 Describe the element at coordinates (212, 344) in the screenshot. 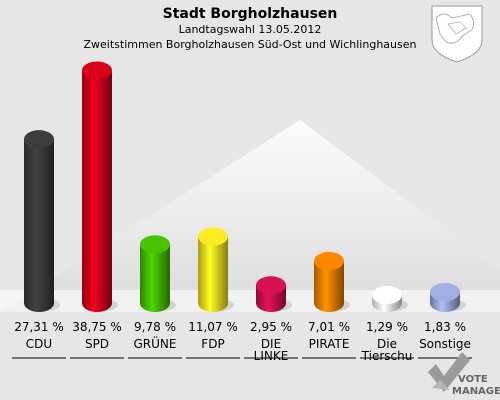

I see `category-label-3: FDP` at that location.